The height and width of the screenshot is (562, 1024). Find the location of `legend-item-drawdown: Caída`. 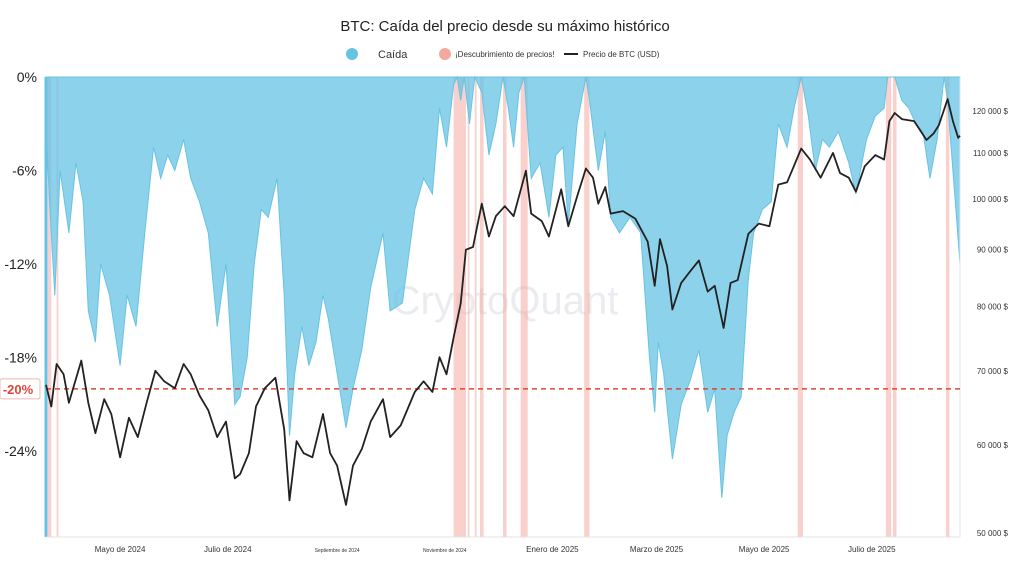

legend-item-drawdown: Caída is located at coordinates (377, 54).